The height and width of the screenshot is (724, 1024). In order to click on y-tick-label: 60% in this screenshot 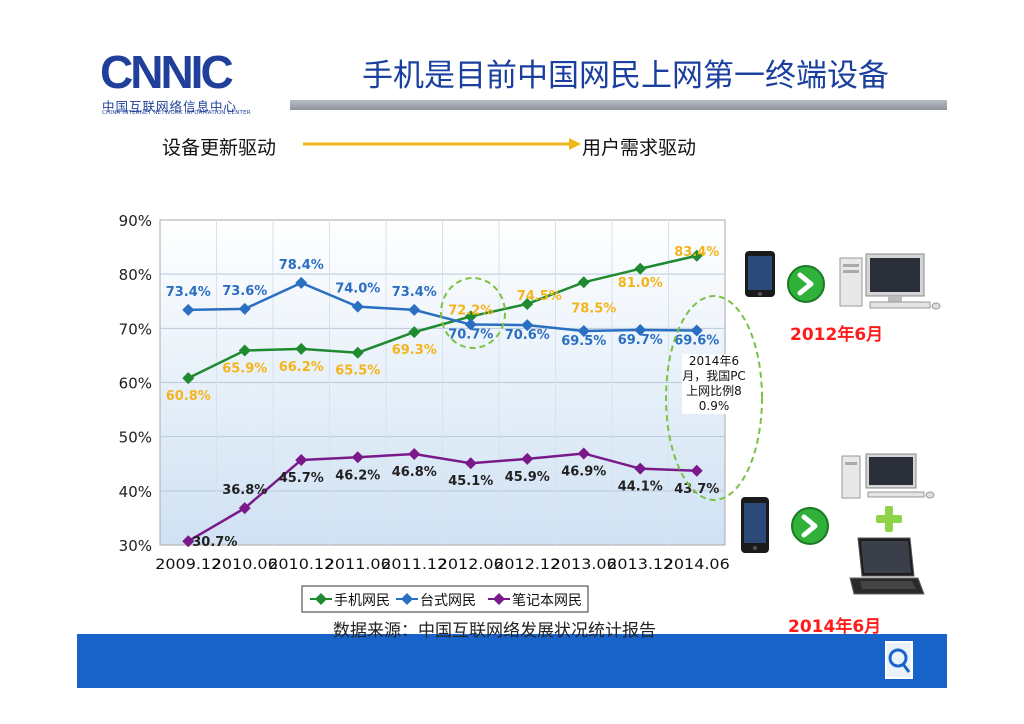, I will do `click(135, 384)`.